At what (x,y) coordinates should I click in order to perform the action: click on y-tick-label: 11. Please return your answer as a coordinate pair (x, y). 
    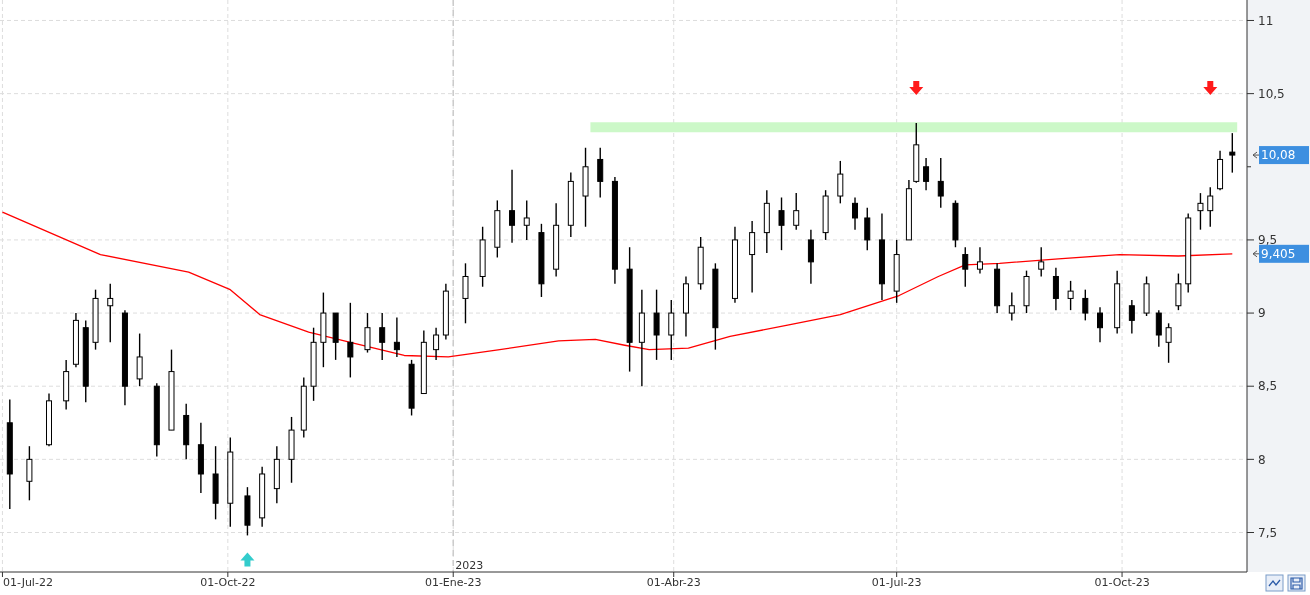
    Looking at the image, I should click on (1266, 20).